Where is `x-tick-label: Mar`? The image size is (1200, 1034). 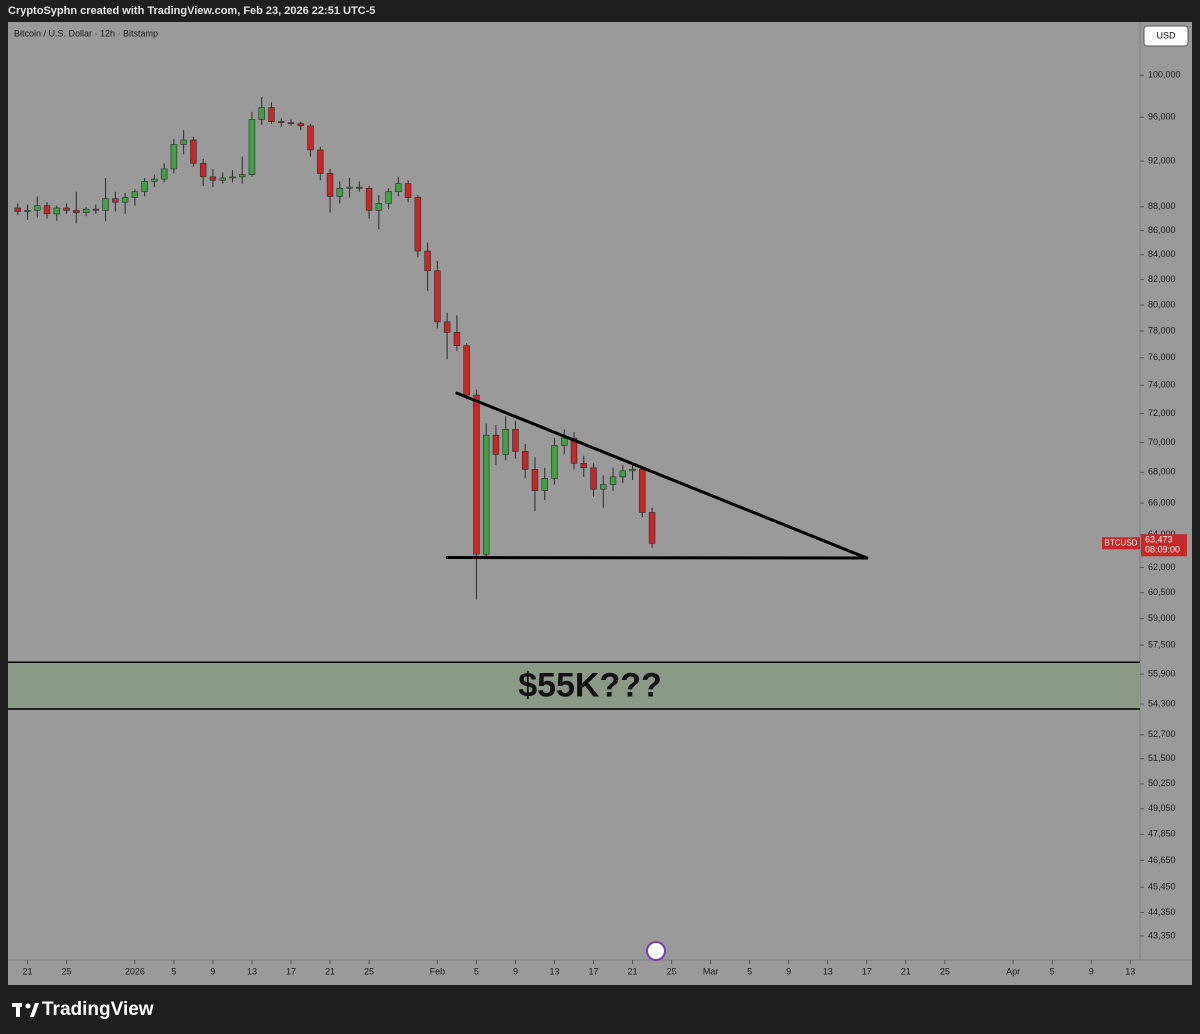 x-tick-label: Mar is located at coordinates (711, 971).